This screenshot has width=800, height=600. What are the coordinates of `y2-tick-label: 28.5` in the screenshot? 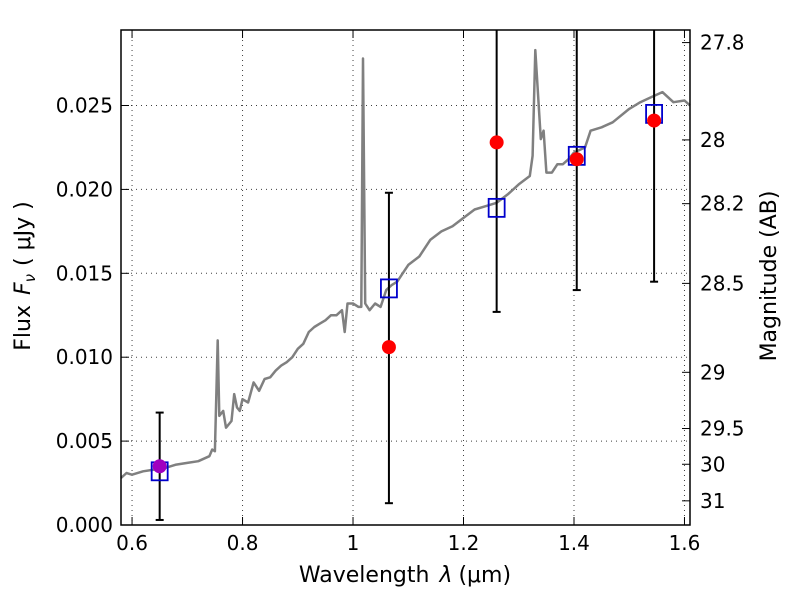 It's located at (722, 283).